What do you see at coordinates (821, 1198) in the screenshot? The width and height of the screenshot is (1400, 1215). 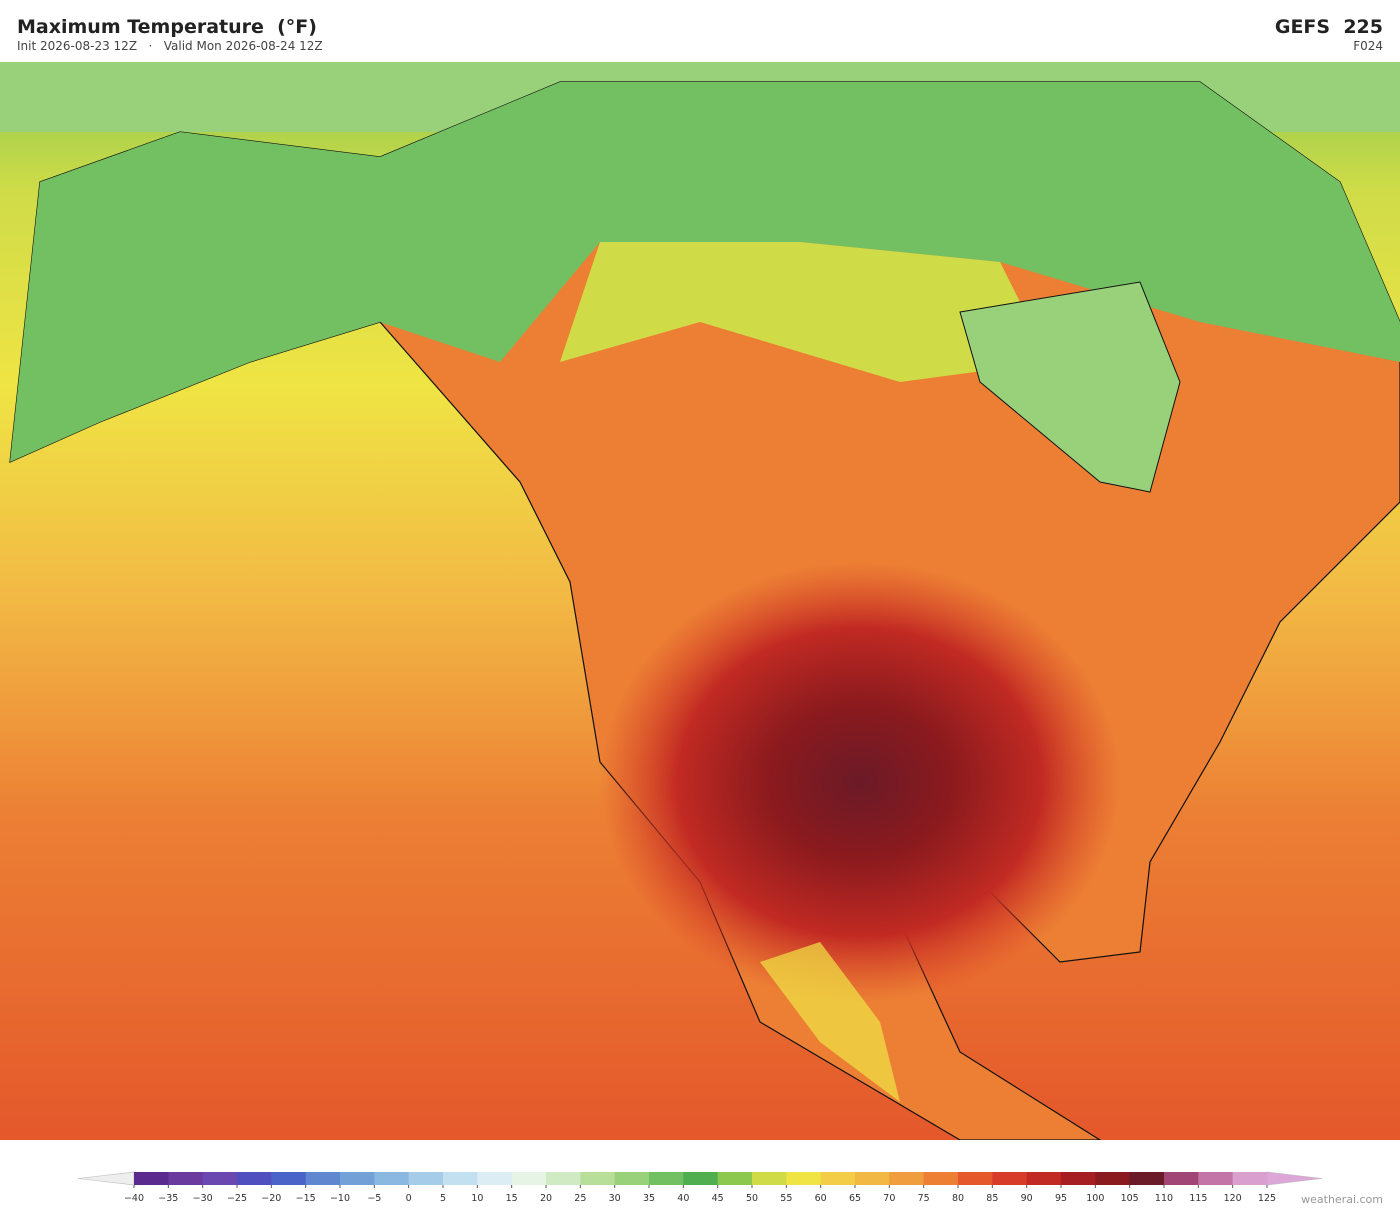 I see `tick-label: 60` at bounding box center [821, 1198].